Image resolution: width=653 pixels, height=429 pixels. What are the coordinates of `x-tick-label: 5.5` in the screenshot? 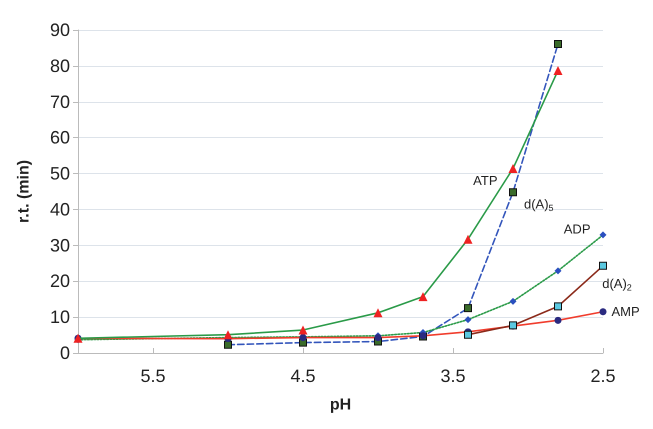 It's located at (153, 376).